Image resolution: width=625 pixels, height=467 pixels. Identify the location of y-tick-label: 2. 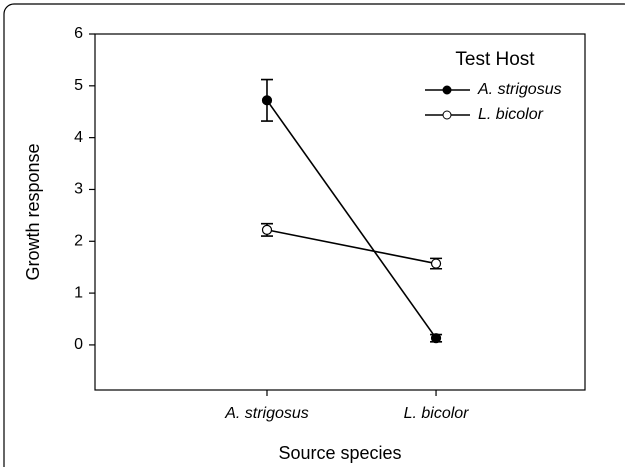
(78, 240).